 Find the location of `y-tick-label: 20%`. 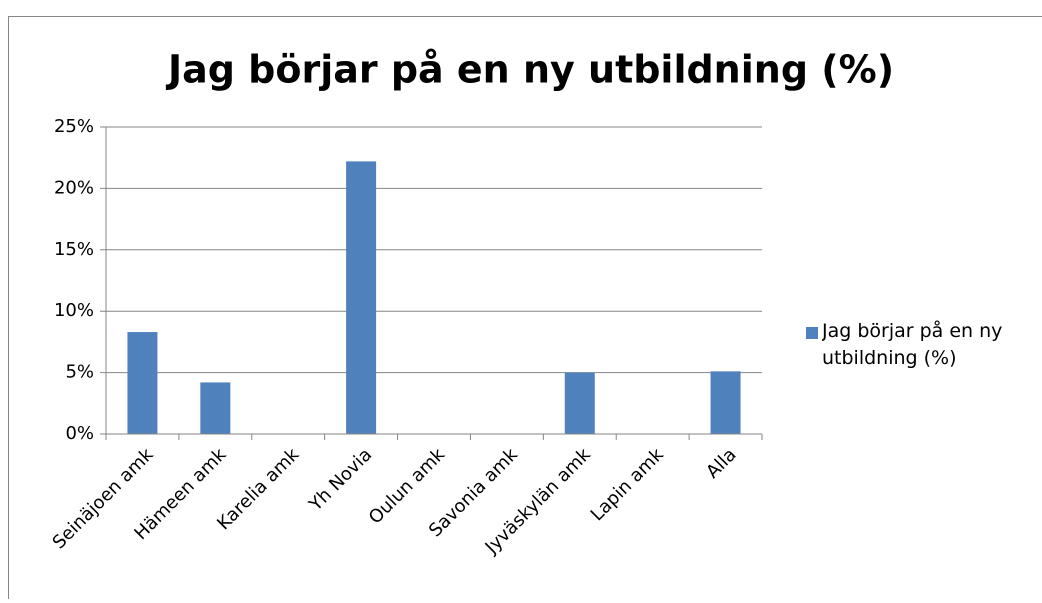

y-tick-label: 20% is located at coordinates (74, 187).